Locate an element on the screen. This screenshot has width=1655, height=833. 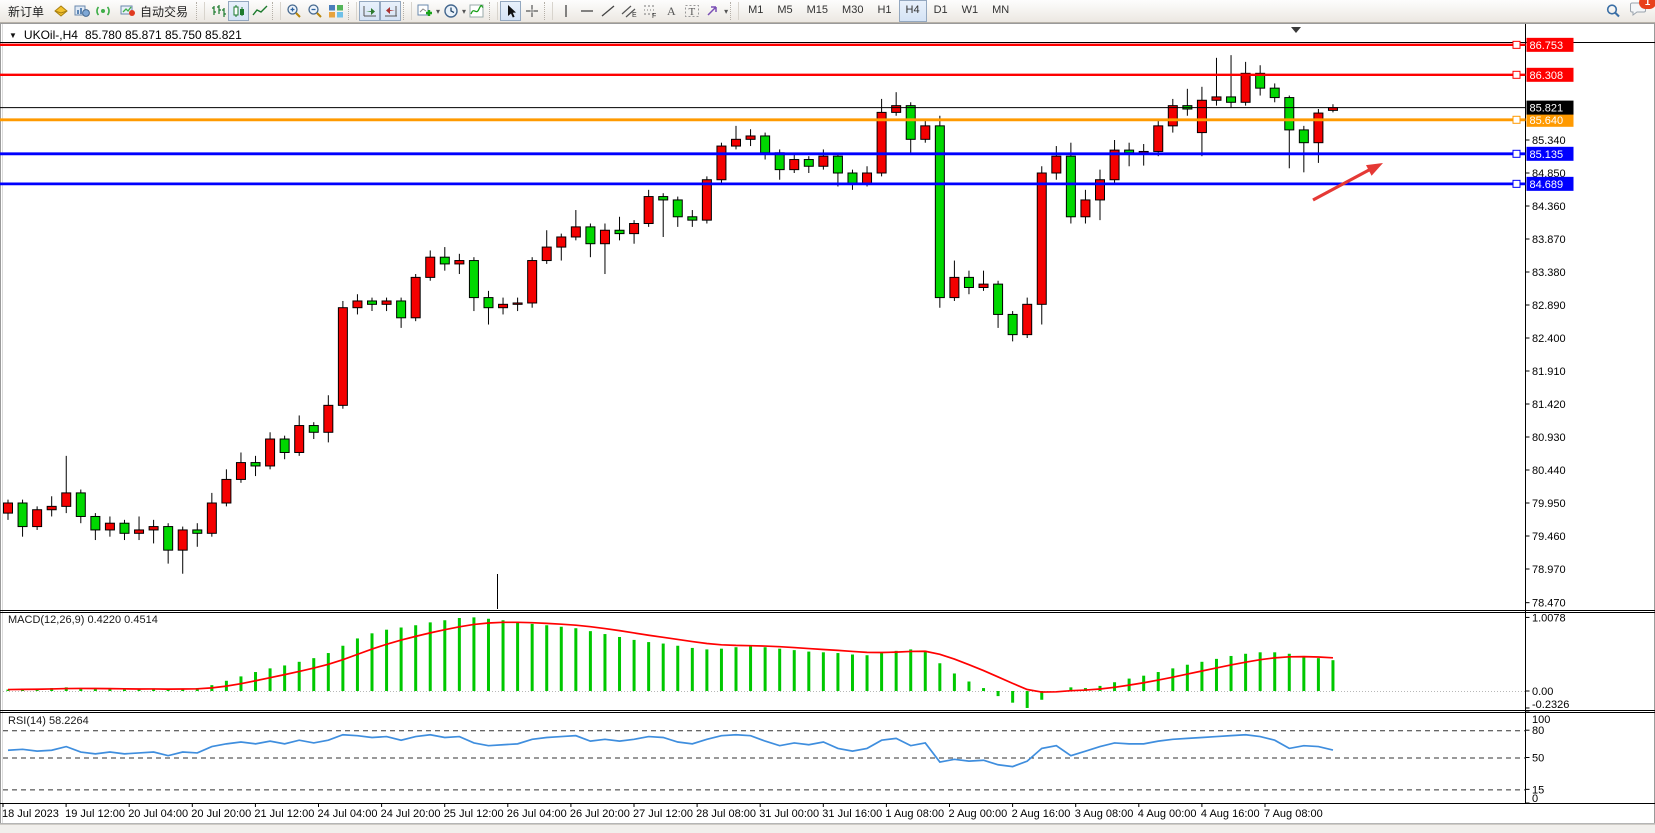
trendline-icon is located at coordinates (607, 11).